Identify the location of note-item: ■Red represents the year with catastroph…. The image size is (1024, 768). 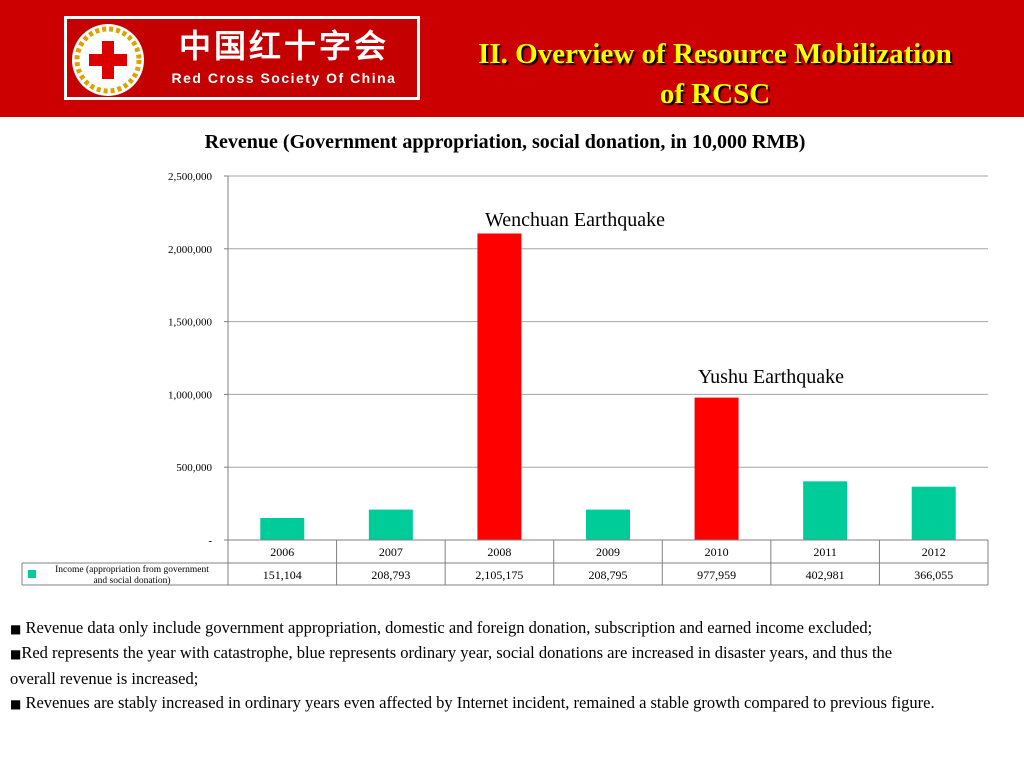
(475, 666).